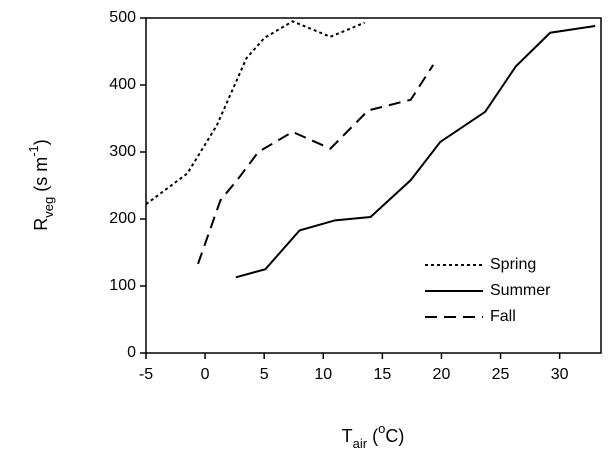 The height and width of the screenshot is (453, 611). I want to click on x-tick-label: -5, so click(146, 374).